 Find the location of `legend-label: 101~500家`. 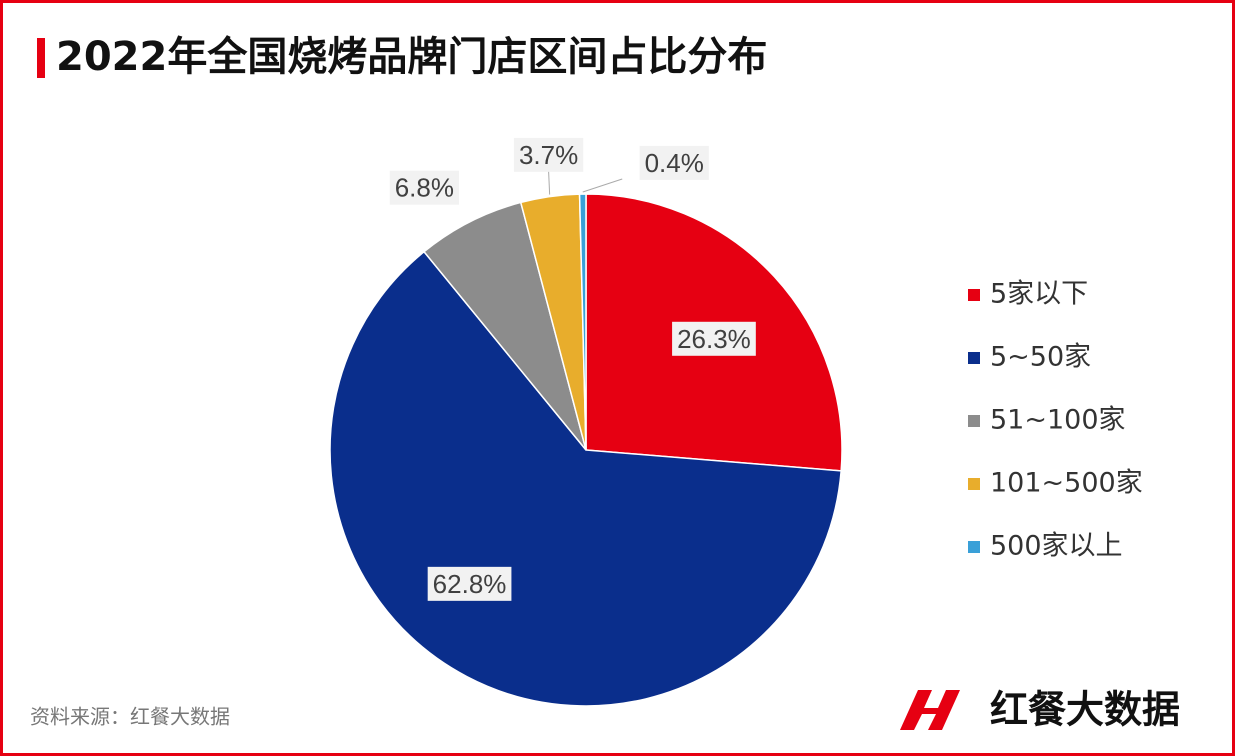

legend-label: 101~500家 is located at coordinates (1066, 483).